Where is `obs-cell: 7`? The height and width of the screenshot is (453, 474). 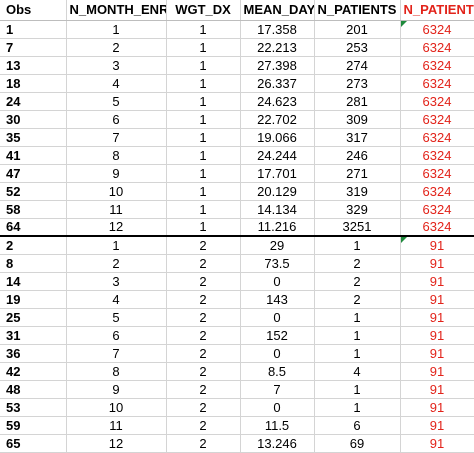
obs-cell: 7 is located at coordinates (33, 47).